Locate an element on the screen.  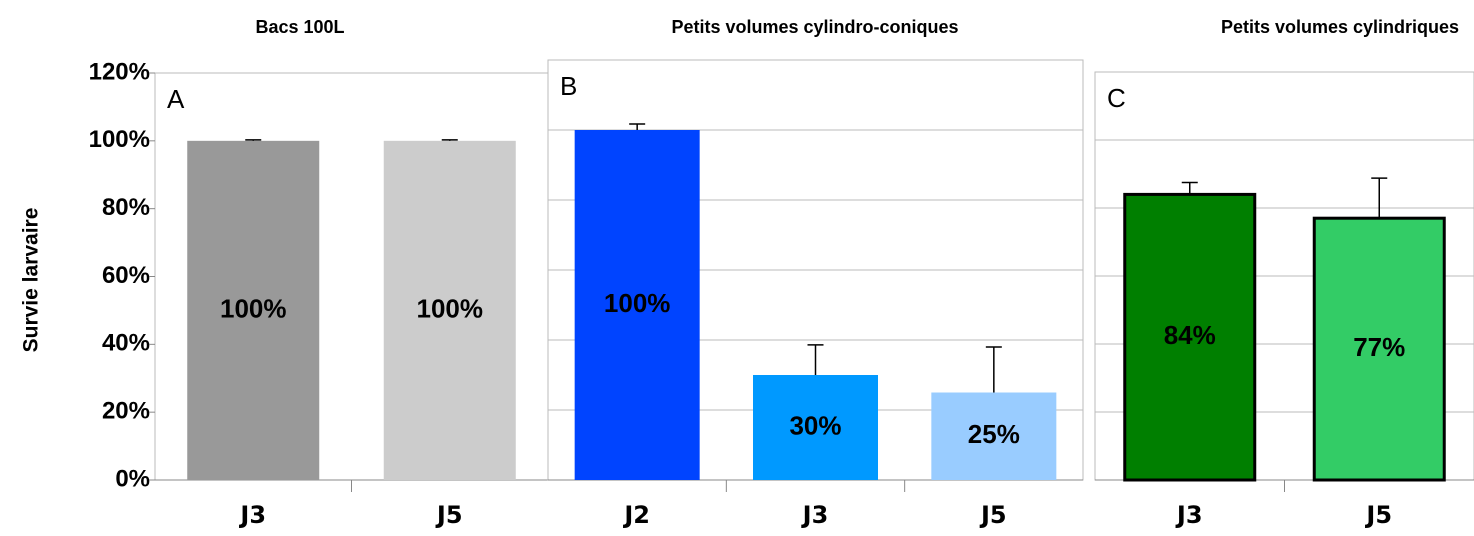
y-tick-label: 80% is located at coordinates (126, 207).